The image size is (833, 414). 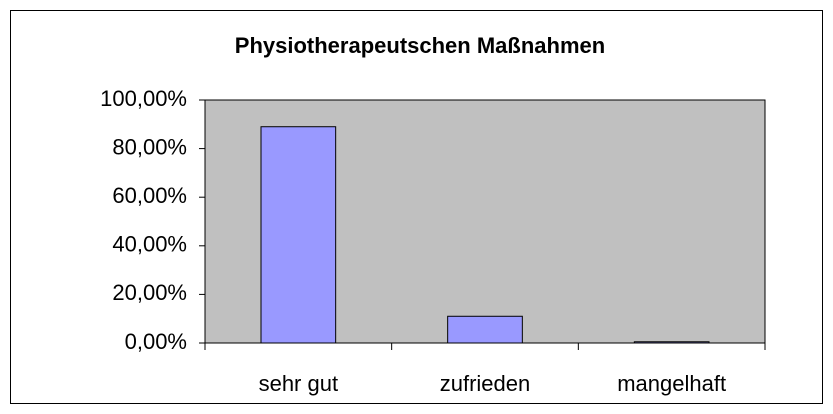 What do you see at coordinates (149, 146) in the screenshot?
I see `y-tick-label: 80,00%` at bounding box center [149, 146].